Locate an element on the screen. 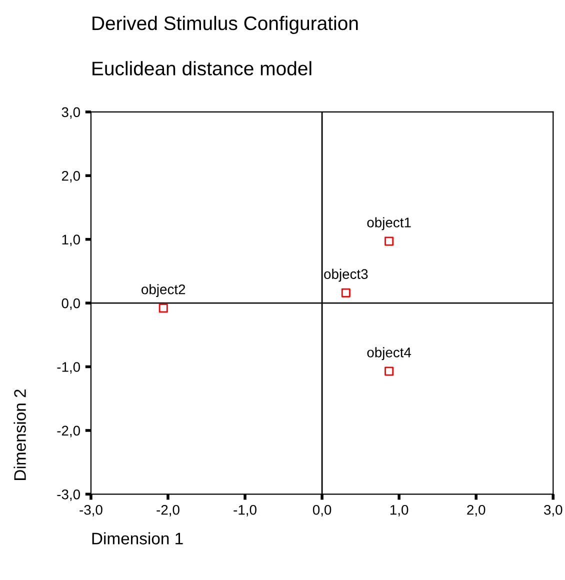 The image size is (565, 580). x-tick-label: -1,0 is located at coordinates (245, 510).